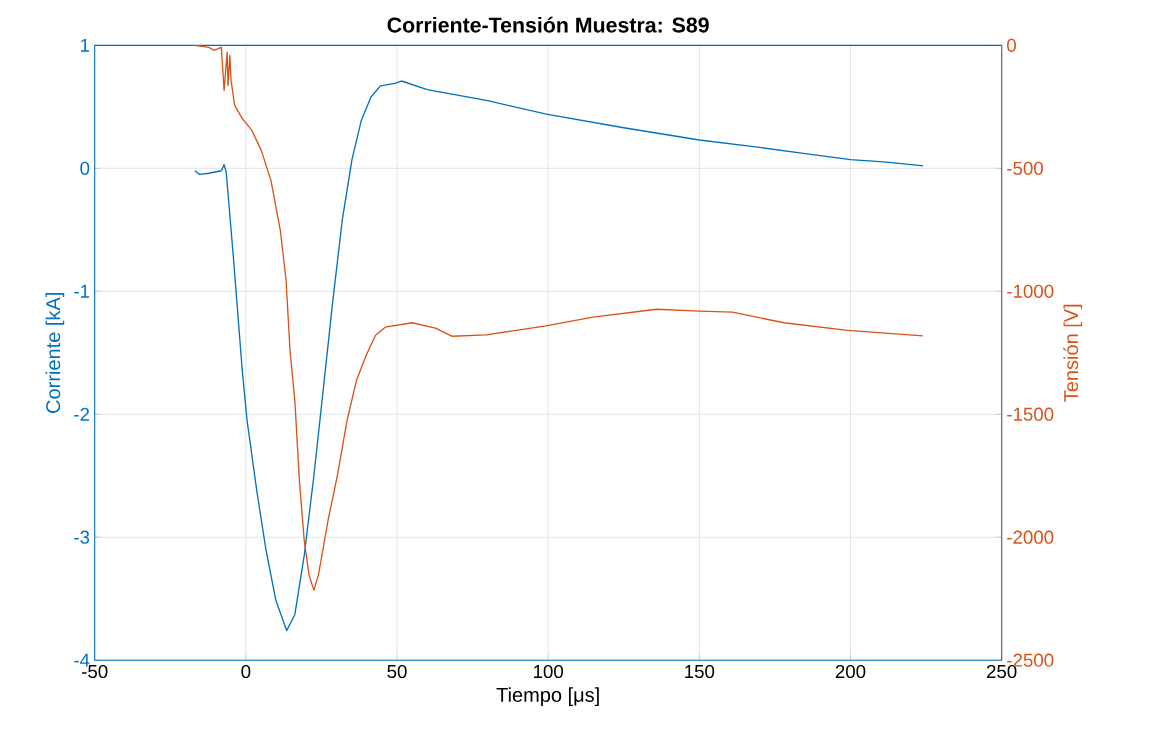 This screenshot has height=736, width=1171. I want to click on y-axis-title: Corriente [kA], so click(55, 352).